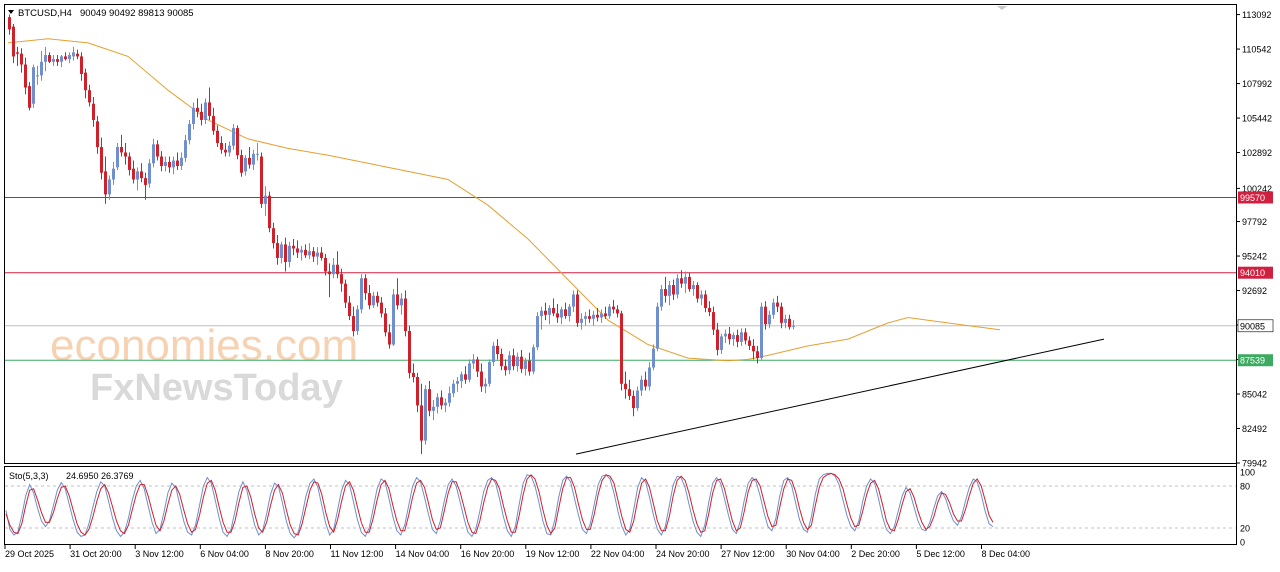 Image resolution: width=1280 pixels, height=572 pixels. I want to click on scroll-marker-icon, so click(1002, 8).